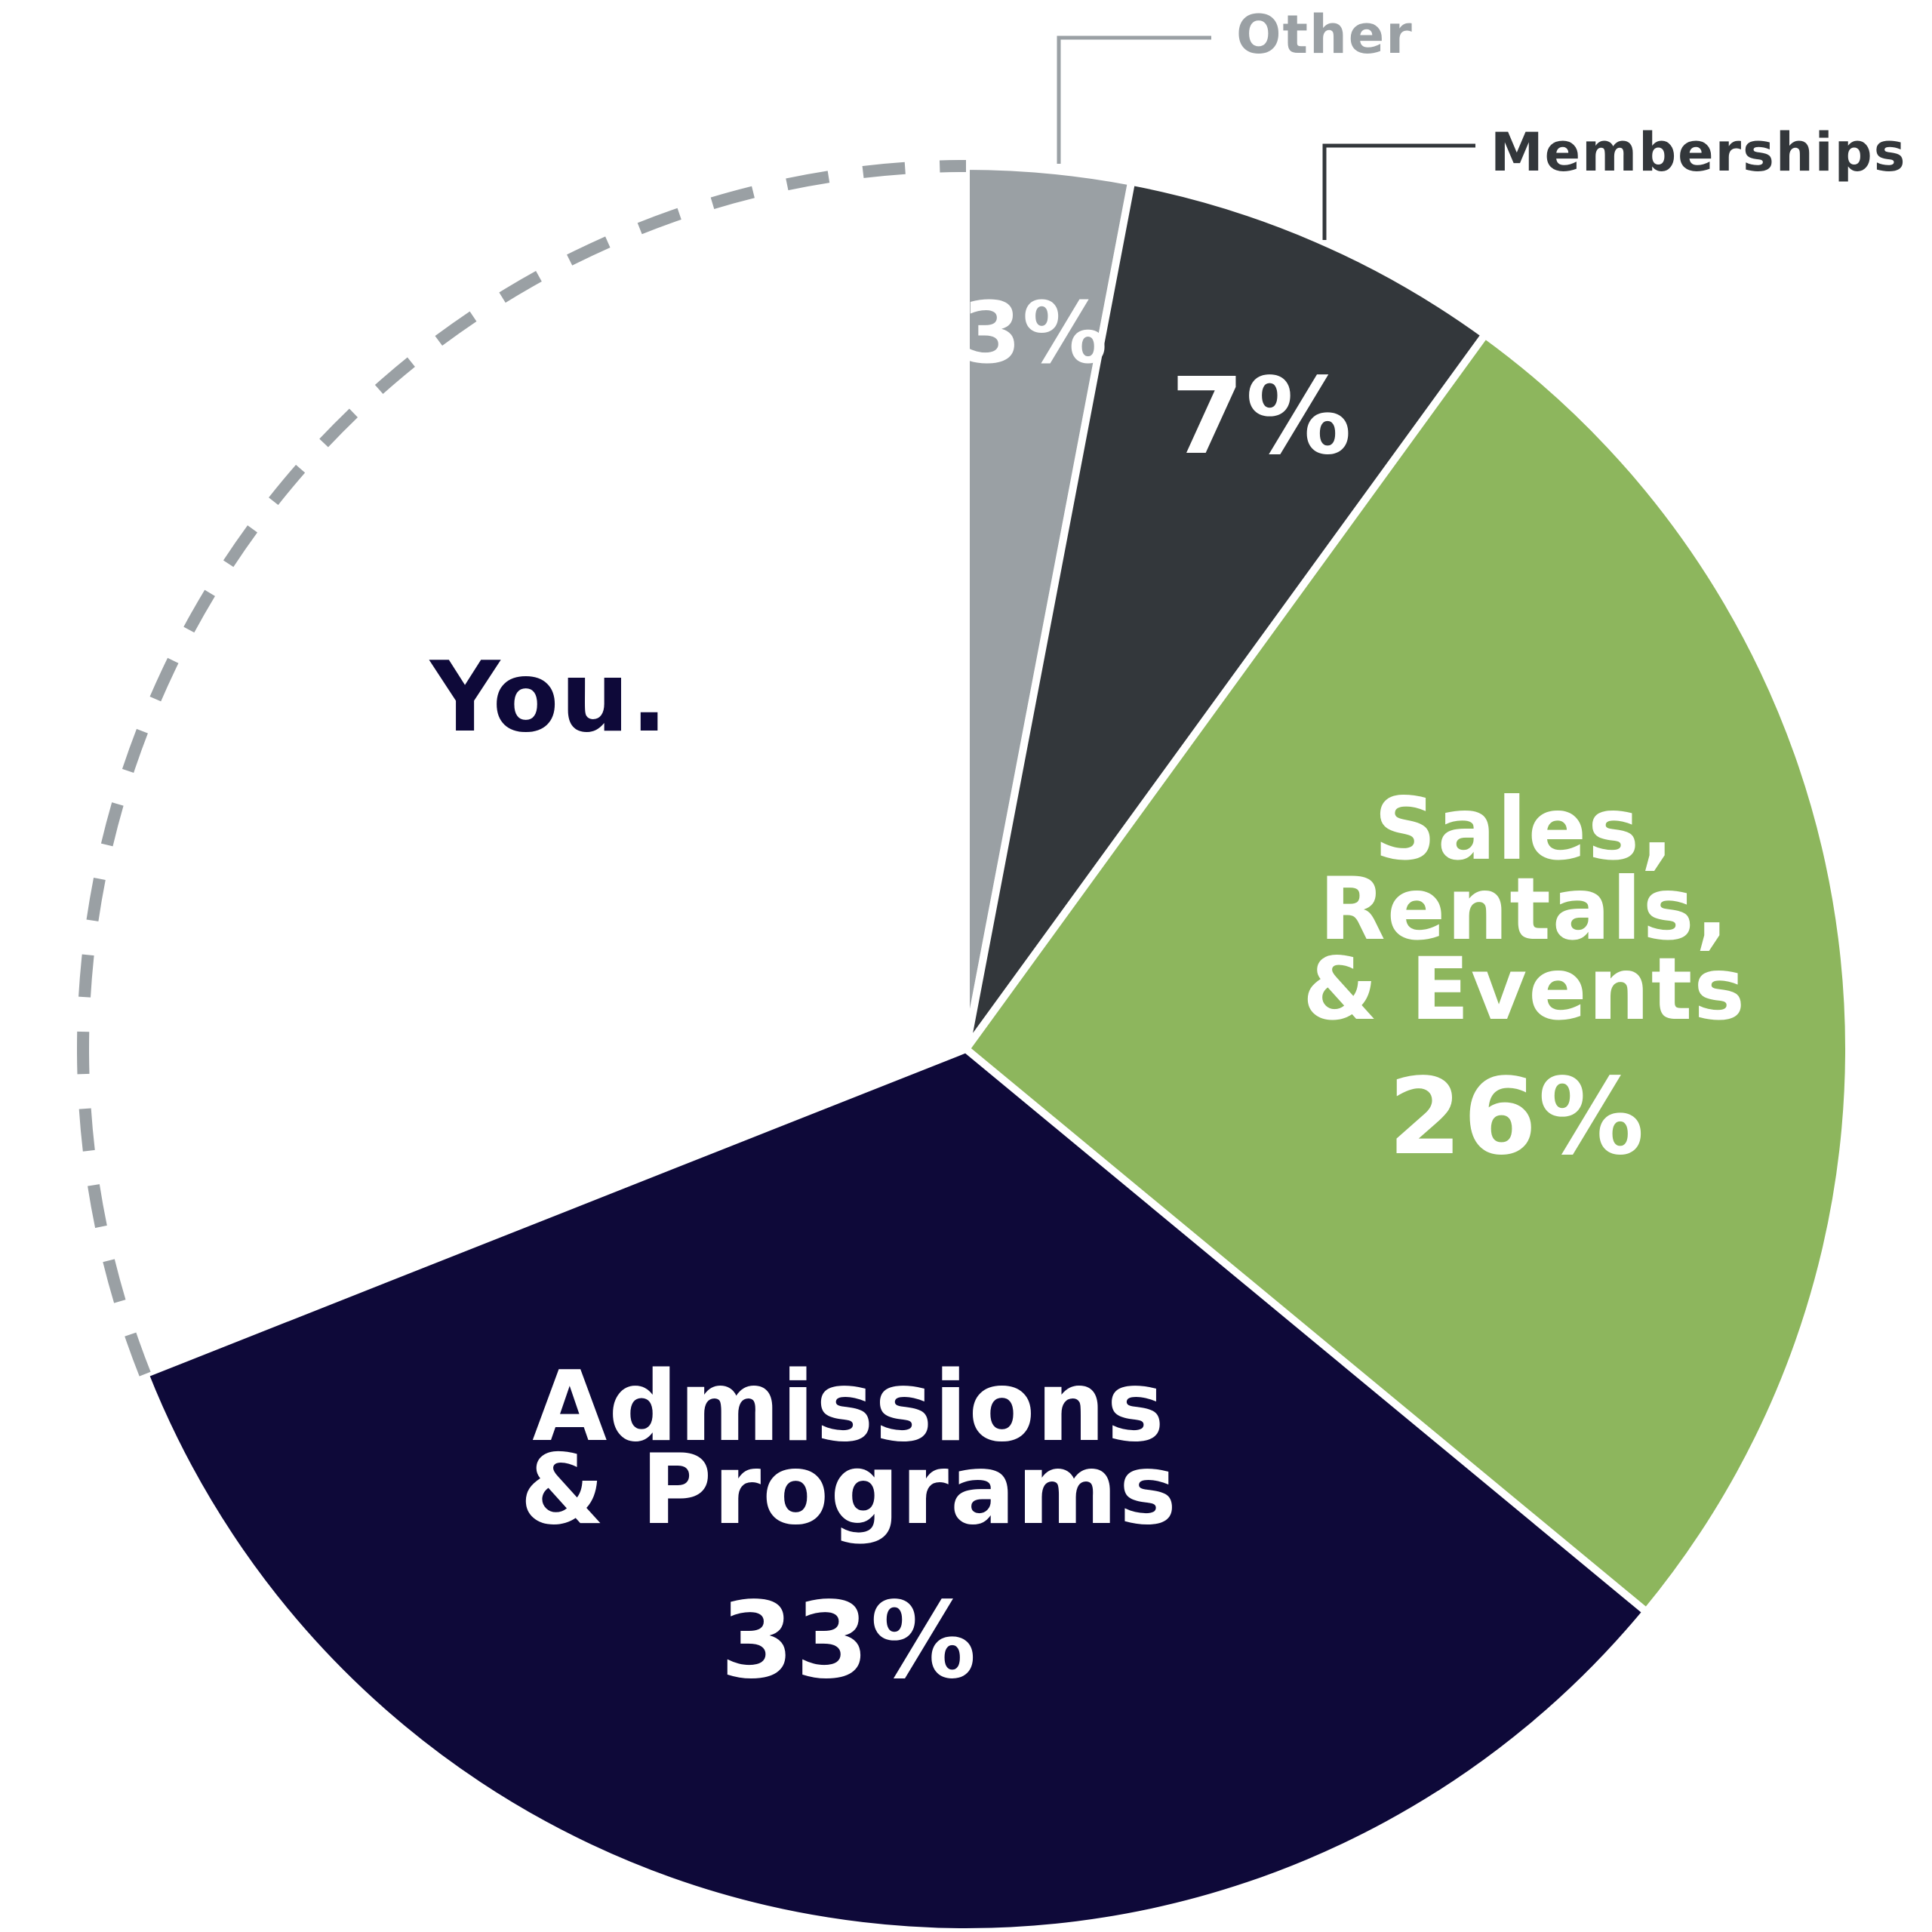 This screenshot has height=1932, width=1932. Describe the element at coordinates (849, 1490) in the screenshot. I see `slice-label-admissions-line-2: & Programs` at that location.